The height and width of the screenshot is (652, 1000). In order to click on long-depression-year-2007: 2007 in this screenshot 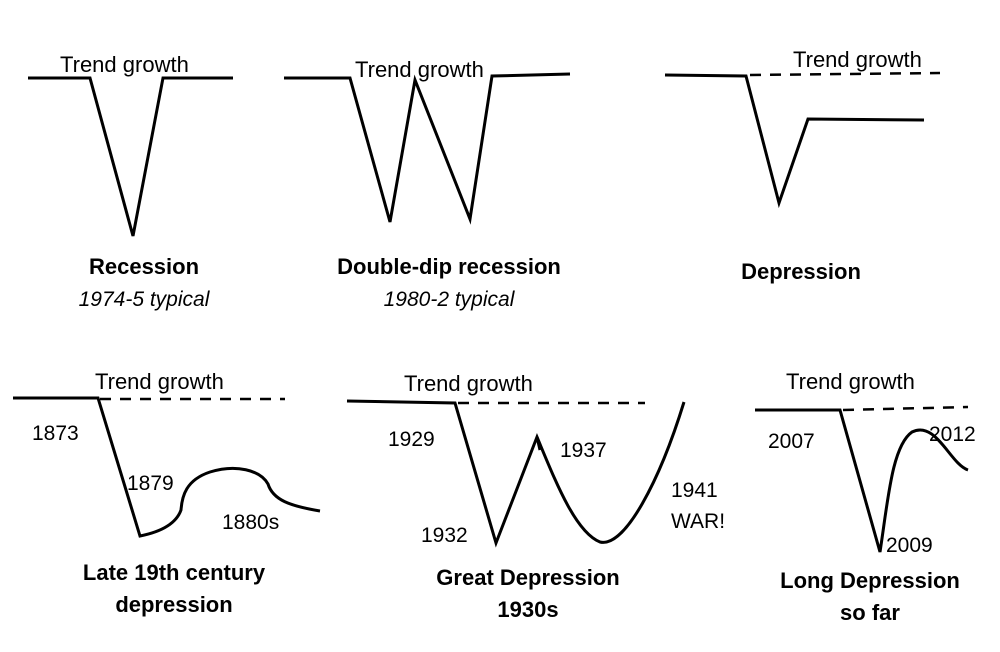, I will do `click(791, 441)`.